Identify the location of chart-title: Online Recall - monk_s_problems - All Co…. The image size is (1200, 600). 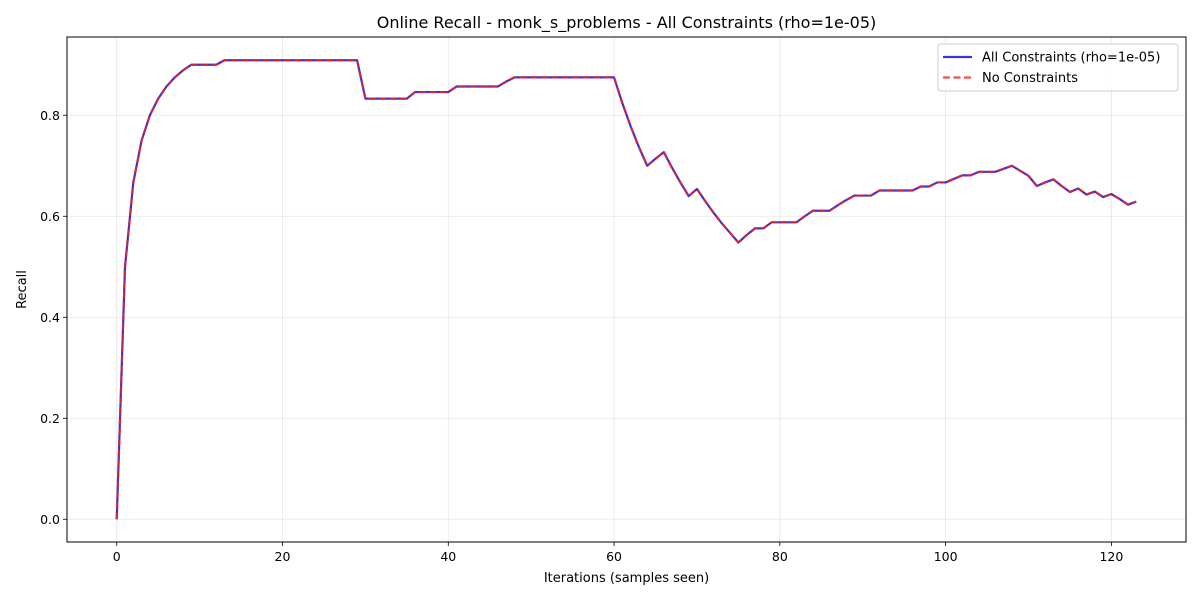
(627, 23).